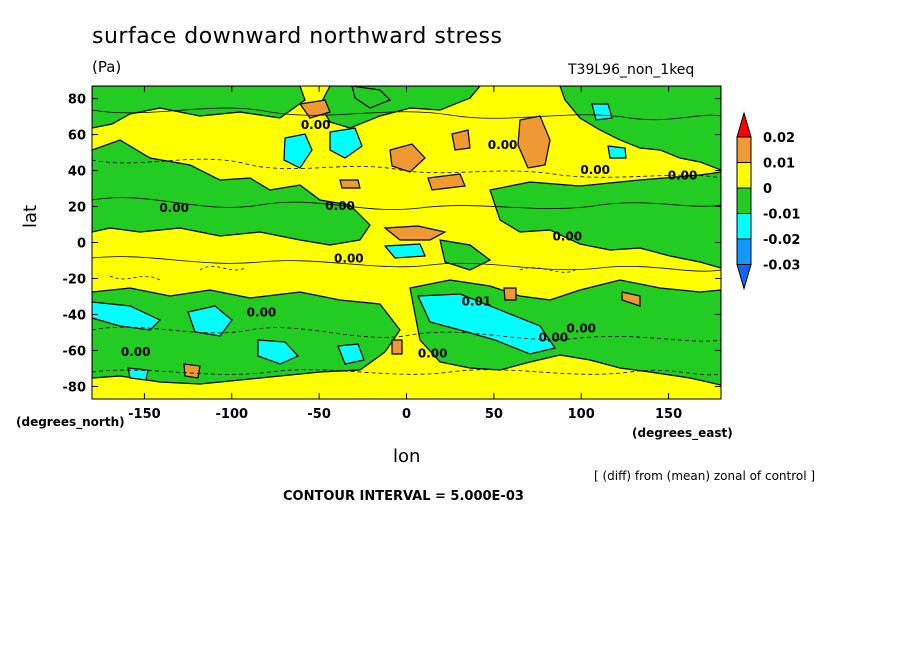 This screenshot has width=904, height=654. What do you see at coordinates (682, 433) in the screenshot?
I see `x-unit-label: (degrees_east)` at bounding box center [682, 433].